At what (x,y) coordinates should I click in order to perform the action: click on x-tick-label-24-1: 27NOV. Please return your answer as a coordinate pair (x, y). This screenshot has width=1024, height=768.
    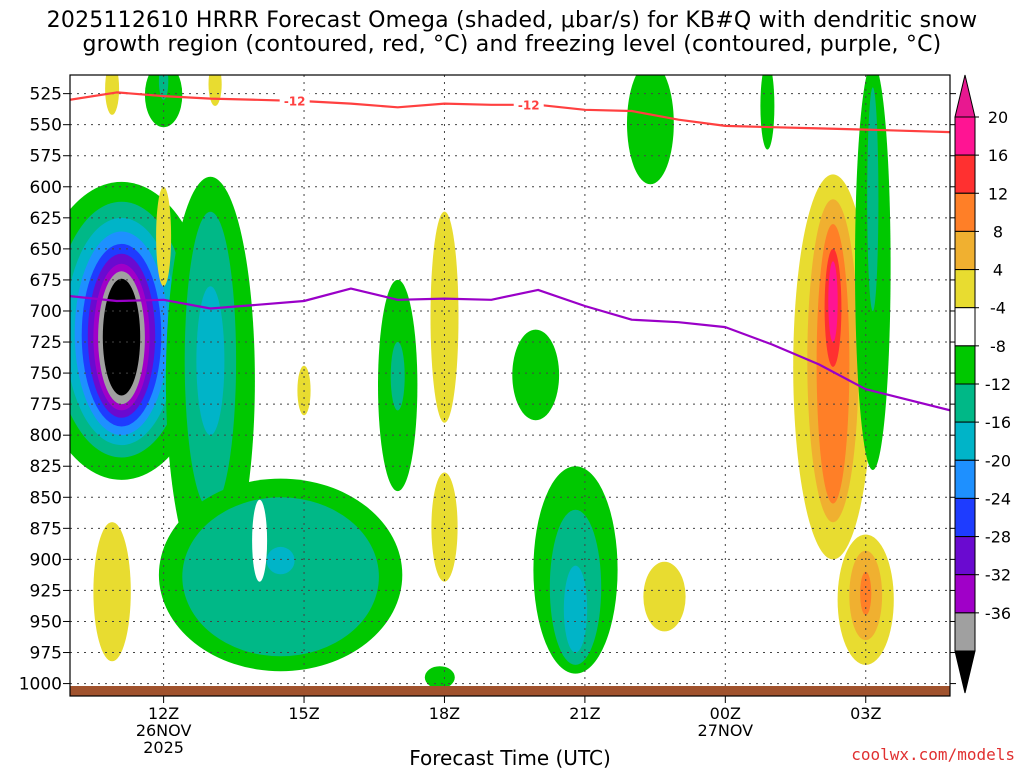
    Looking at the image, I should click on (726, 730).